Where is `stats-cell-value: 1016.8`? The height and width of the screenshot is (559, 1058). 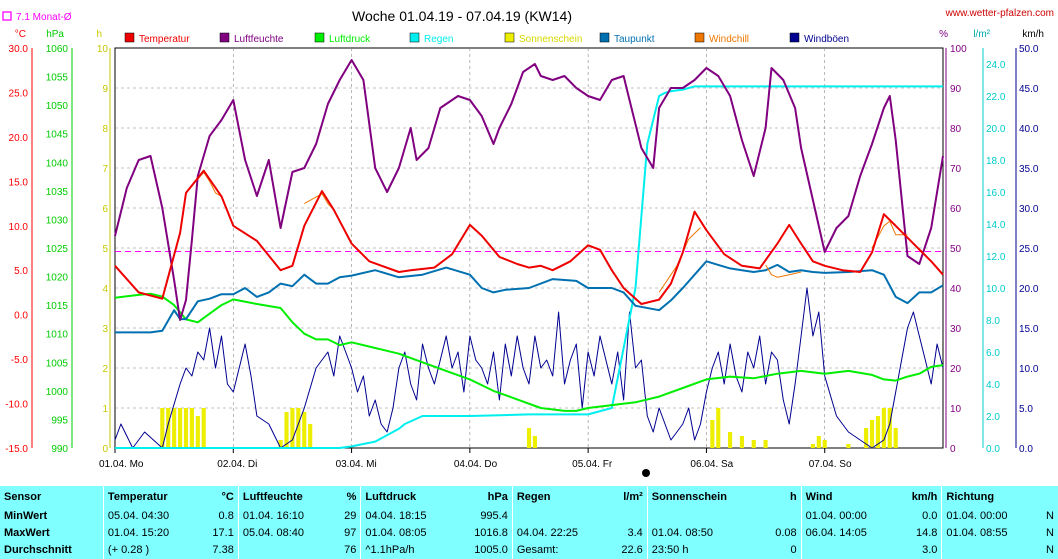 stats-cell-value: 1016.8 is located at coordinates (491, 533).